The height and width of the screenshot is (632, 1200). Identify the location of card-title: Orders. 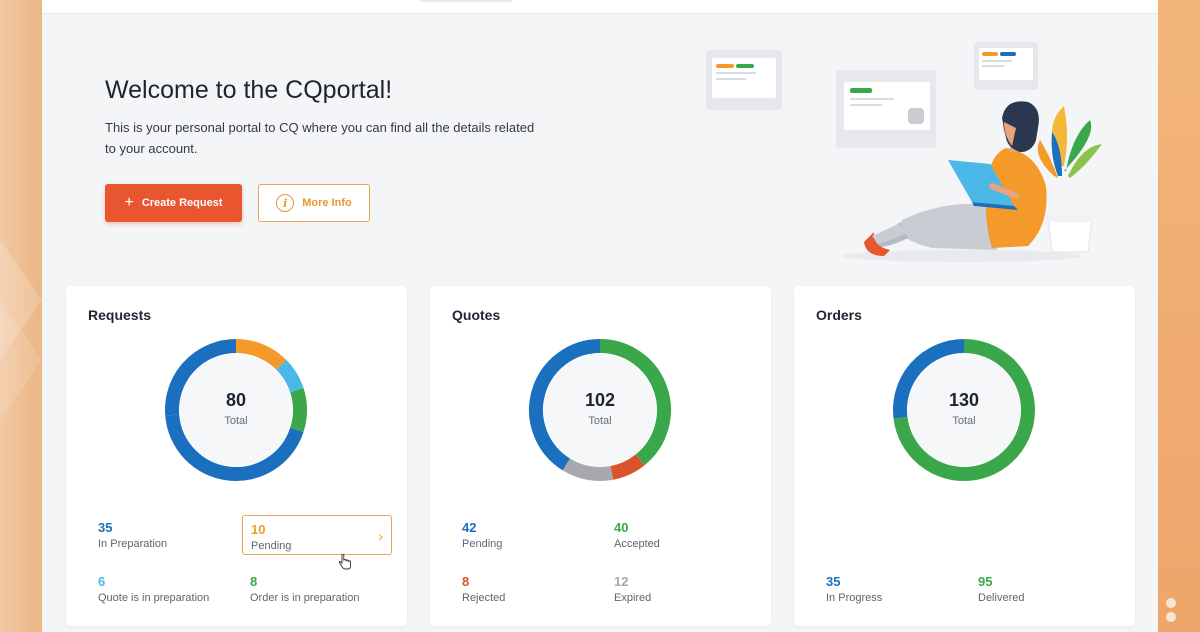
(839, 315).